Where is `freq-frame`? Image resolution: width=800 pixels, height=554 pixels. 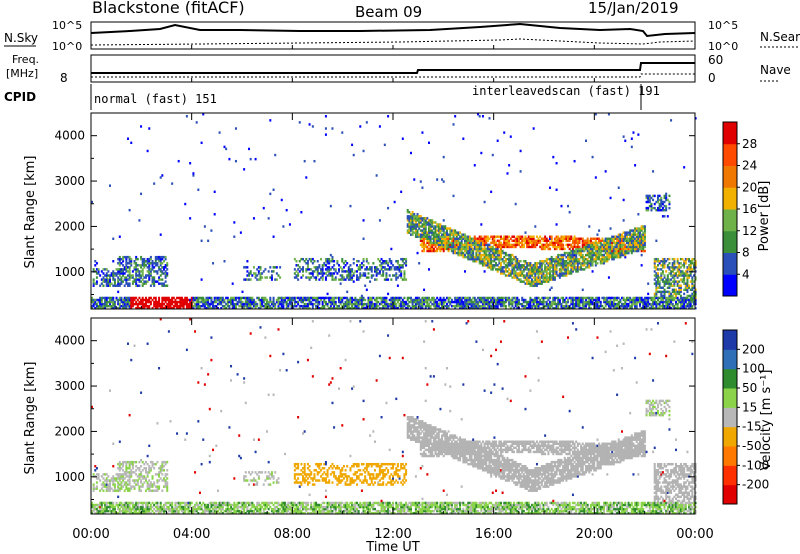
freq-frame is located at coordinates (393, 68).